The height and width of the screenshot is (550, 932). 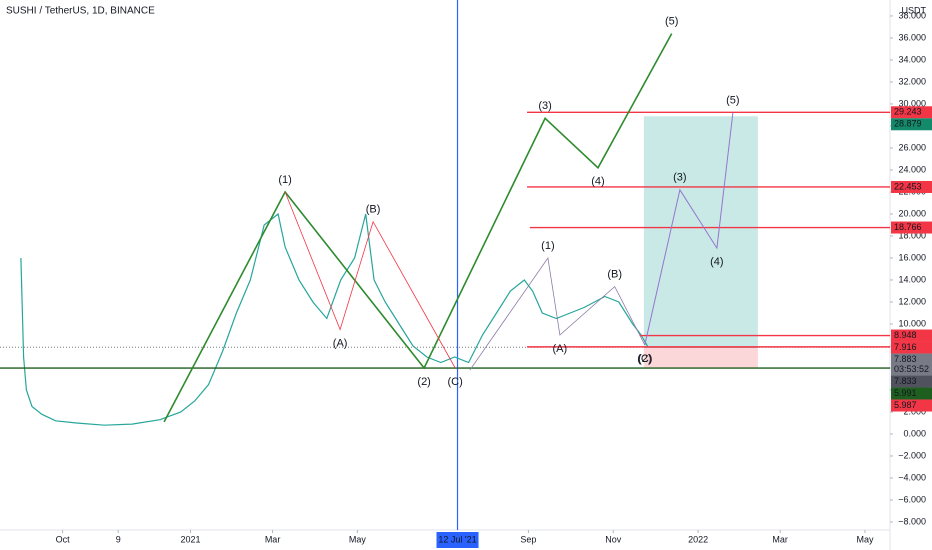 I want to click on price-countdown: 03:53:52, so click(x=911, y=369).